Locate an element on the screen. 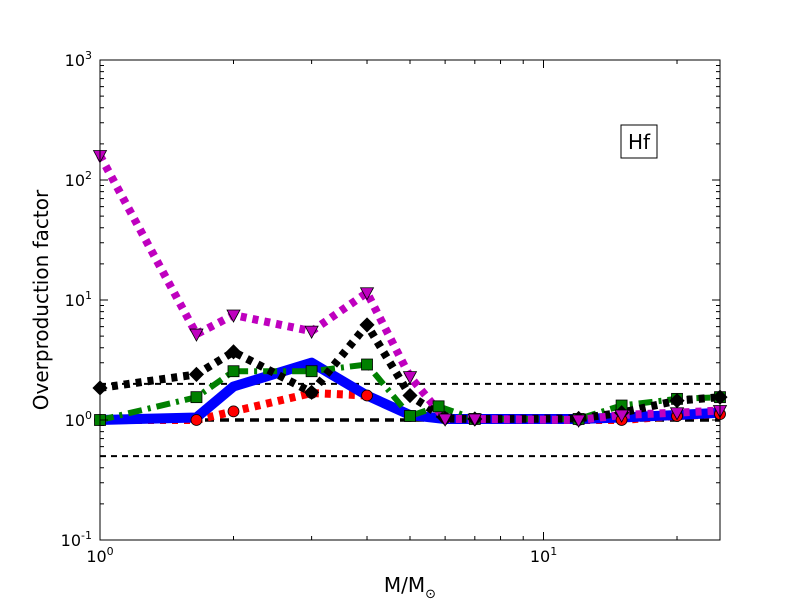 This screenshot has height=600, width=800. annotation-frame is located at coordinates (639, 141).